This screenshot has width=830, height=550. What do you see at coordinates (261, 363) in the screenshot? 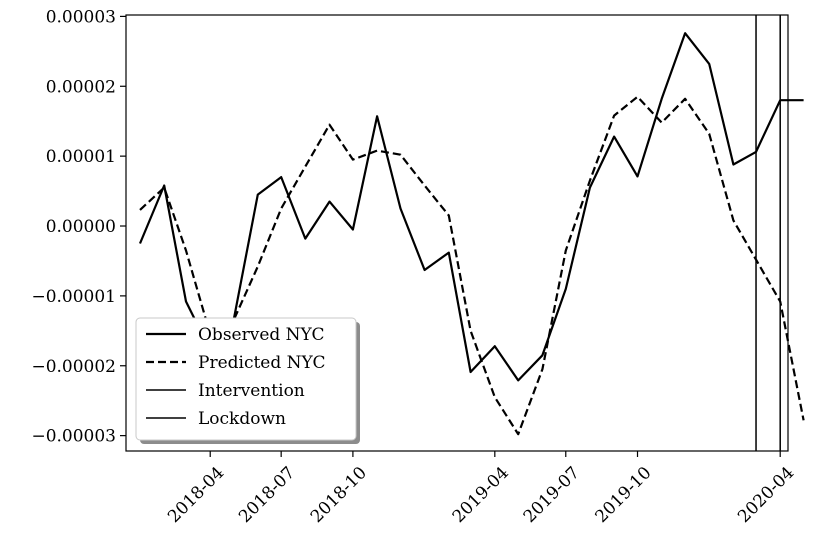
I see `legend-label-predicted: Predicted NYC` at bounding box center [261, 363].